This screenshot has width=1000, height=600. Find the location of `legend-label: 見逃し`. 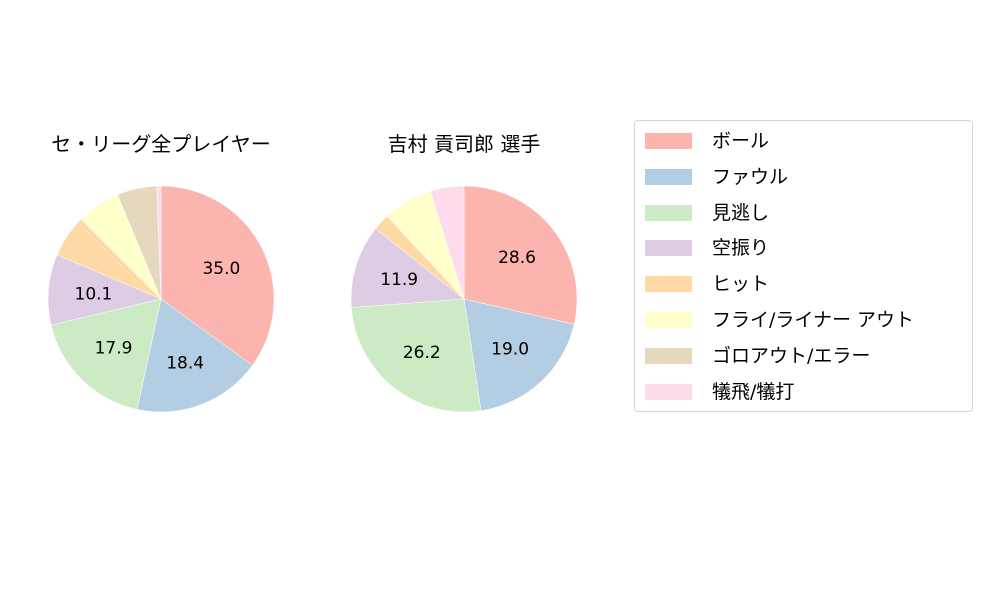

legend-label: 見逃し is located at coordinates (741, 212).